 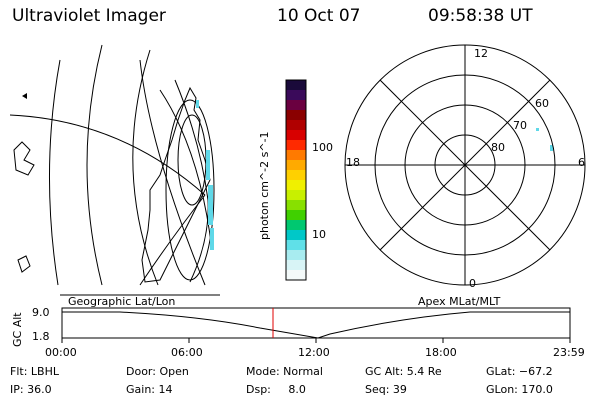 I want to click on timeline-plot, so click(x=316, y=325).